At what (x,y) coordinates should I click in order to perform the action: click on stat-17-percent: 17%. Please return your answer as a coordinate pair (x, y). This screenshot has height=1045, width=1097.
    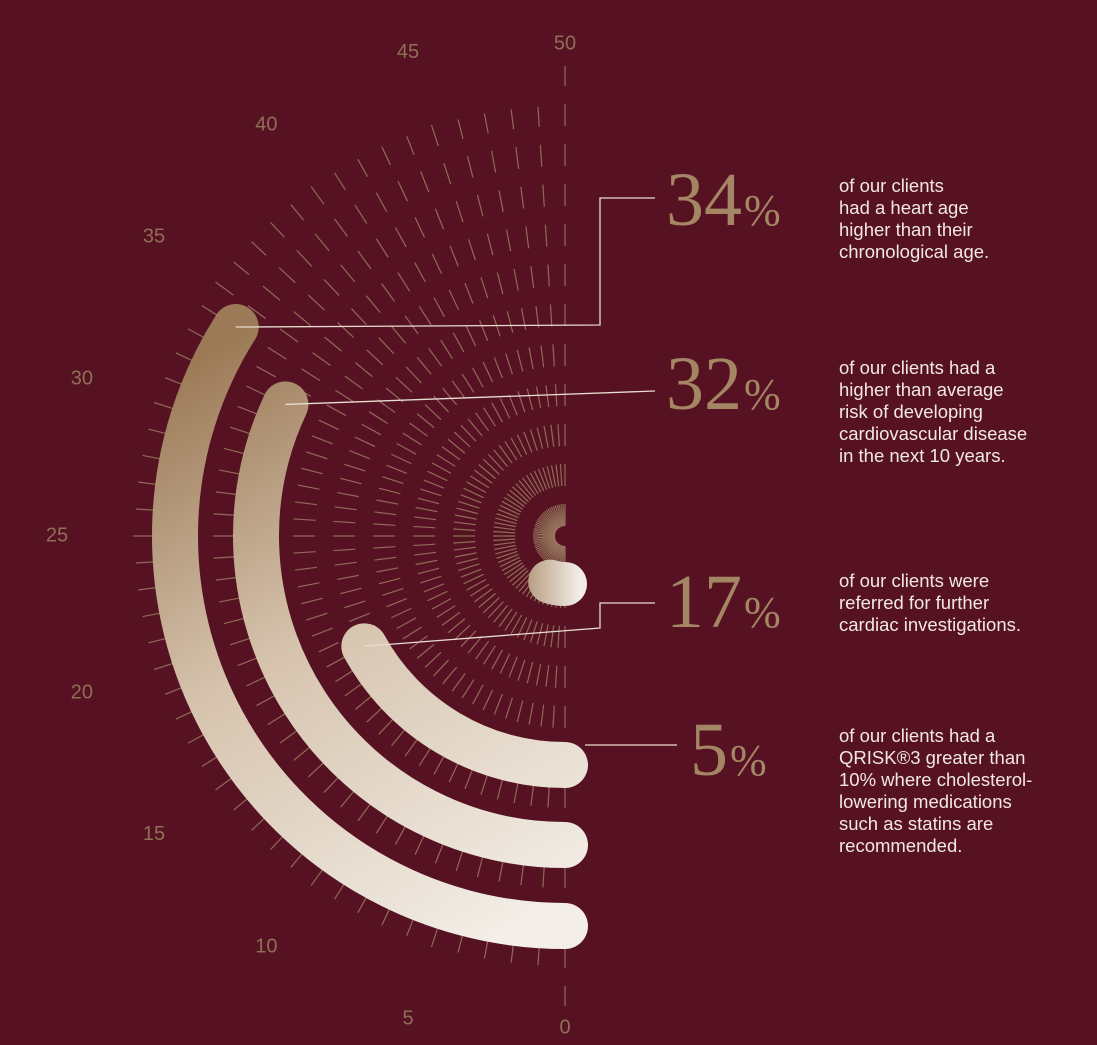
    Looking at the image, I should click on (723, 602).